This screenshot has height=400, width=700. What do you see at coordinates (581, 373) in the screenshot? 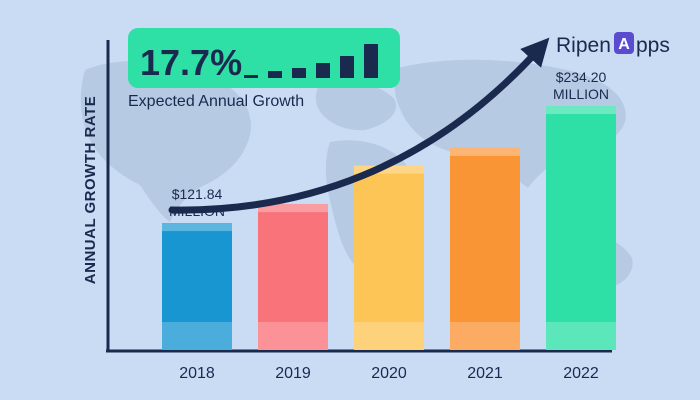
I see `x-tick-label: 2022` at bounding box center [581, 373].